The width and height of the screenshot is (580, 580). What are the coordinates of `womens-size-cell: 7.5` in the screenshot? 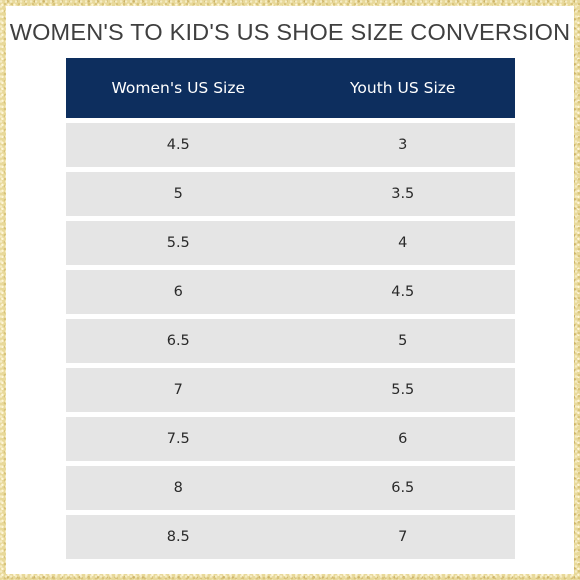 It's located at (178, 439).